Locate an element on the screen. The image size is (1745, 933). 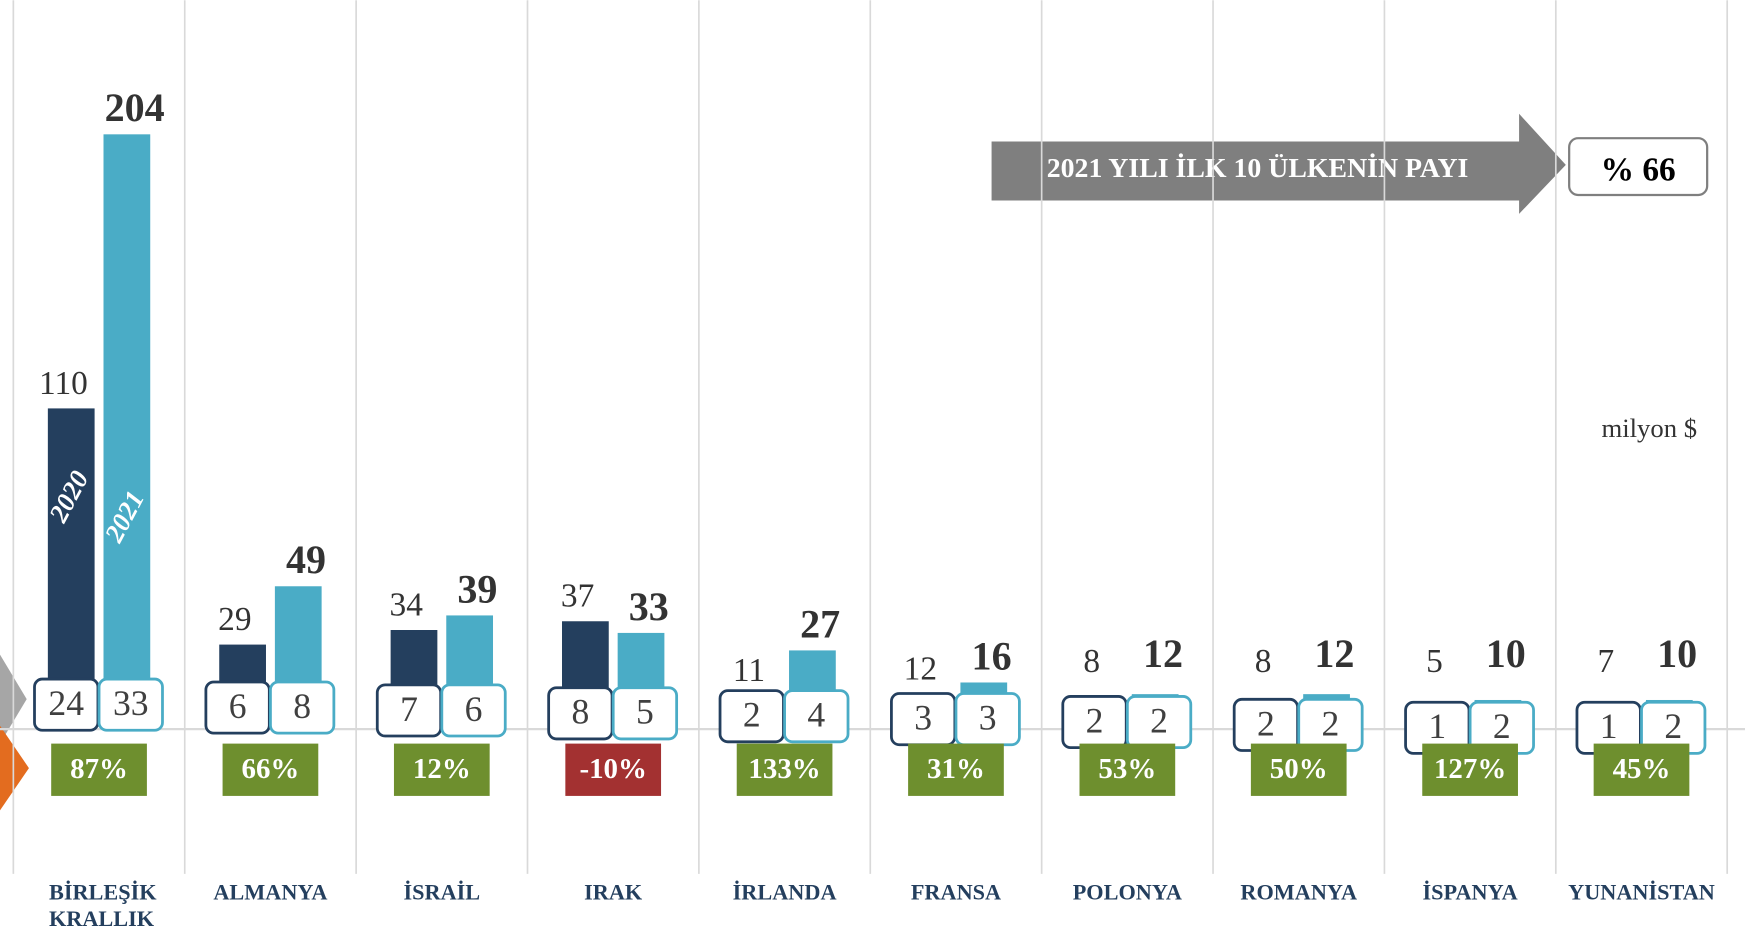
category-label-box: IRAK is located at coordinates (613, 892).